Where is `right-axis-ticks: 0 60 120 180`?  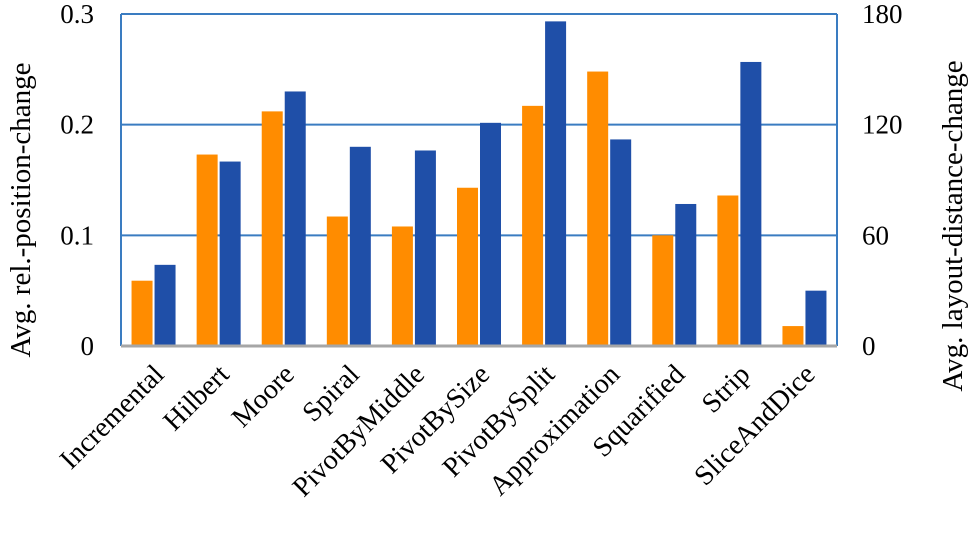
right-axis-ticks: 0 60 120 180 is located at coordinates (882, 180).